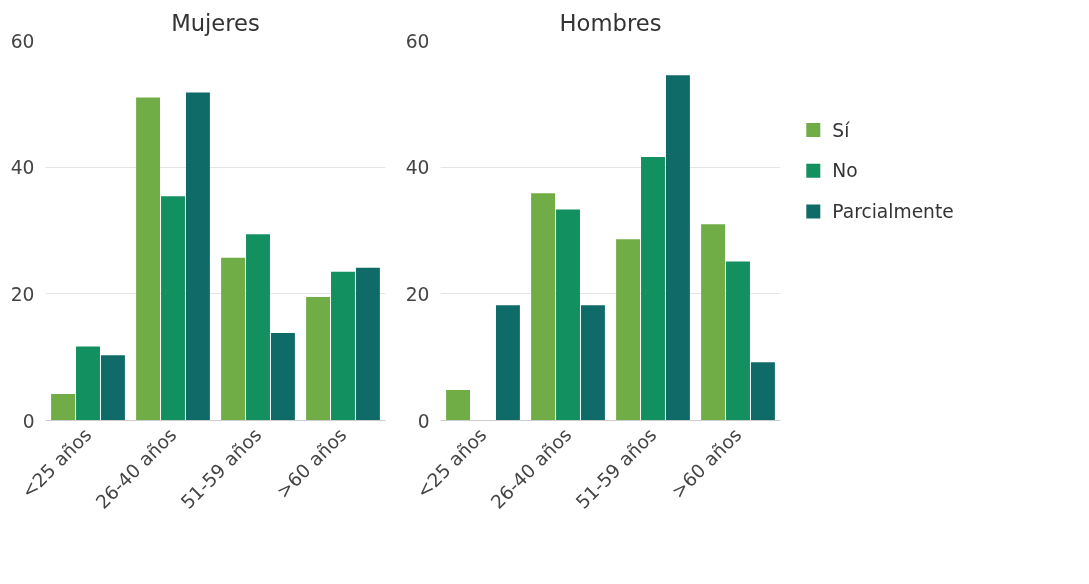  What do you see at coordinates (215, 22) in the screenshot?
I see `chart-title: Mujeres` at bounding box center [215, 22].